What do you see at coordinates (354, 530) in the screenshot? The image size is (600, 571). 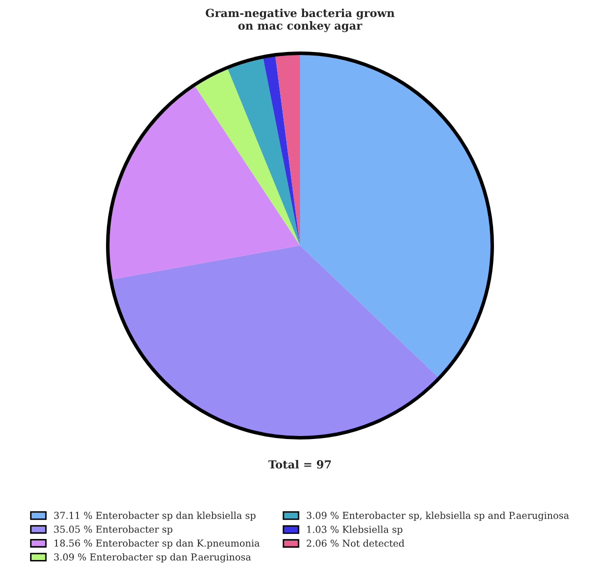 I see `legend-label: 1.03 % Klebsiella sp` at bounding box center [354, 530].